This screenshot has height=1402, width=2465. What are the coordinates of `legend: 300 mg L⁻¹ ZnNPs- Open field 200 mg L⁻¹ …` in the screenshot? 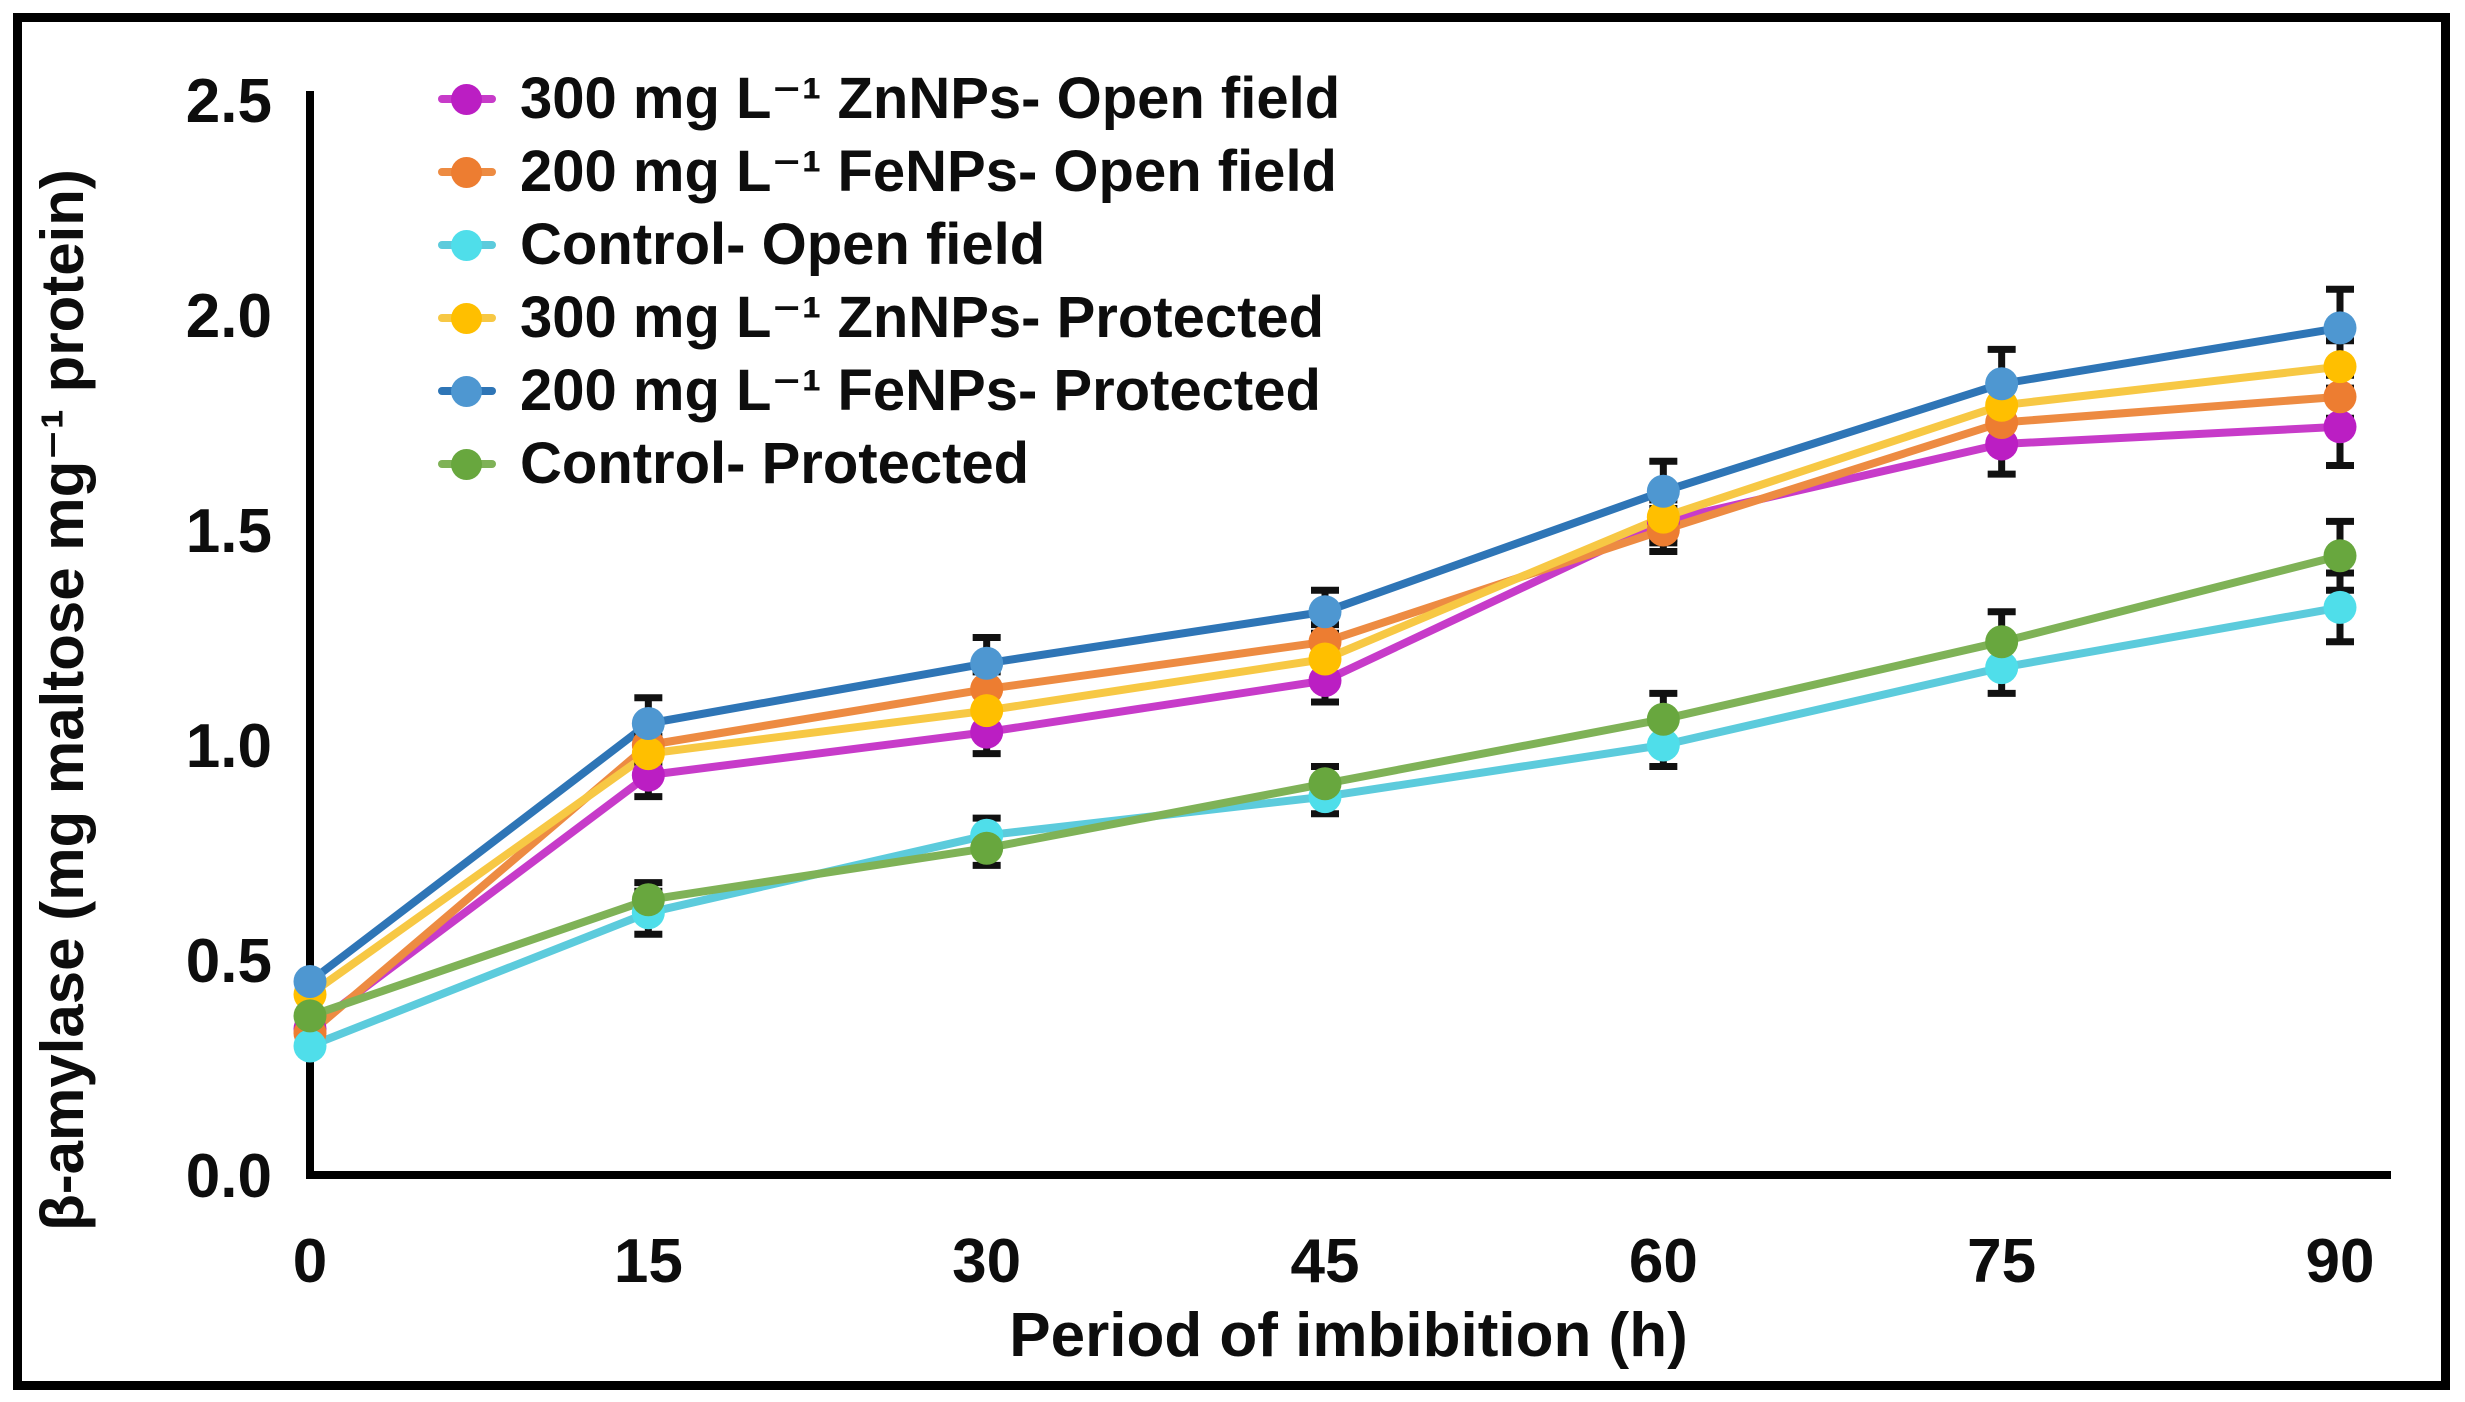 It's located at (889, 281).